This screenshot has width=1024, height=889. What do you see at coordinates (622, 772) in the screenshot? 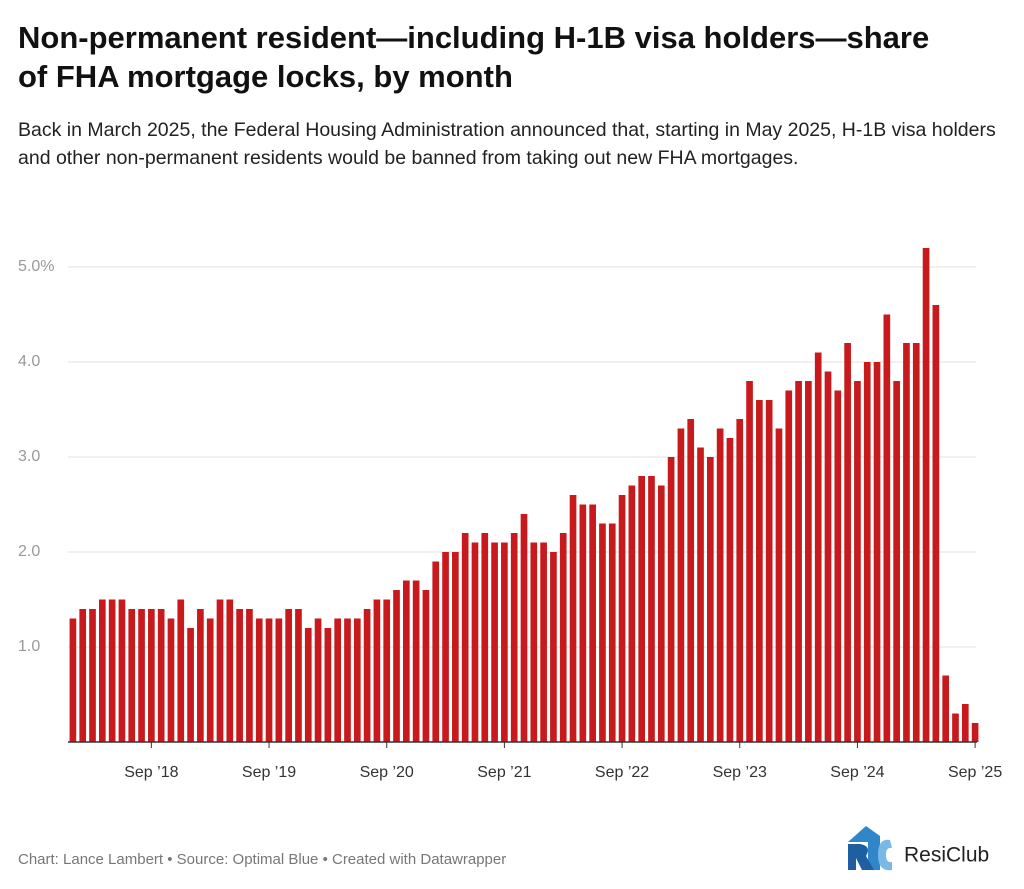
I see `x-tick-label: Sep ’22` at bounding box center [622, 772].